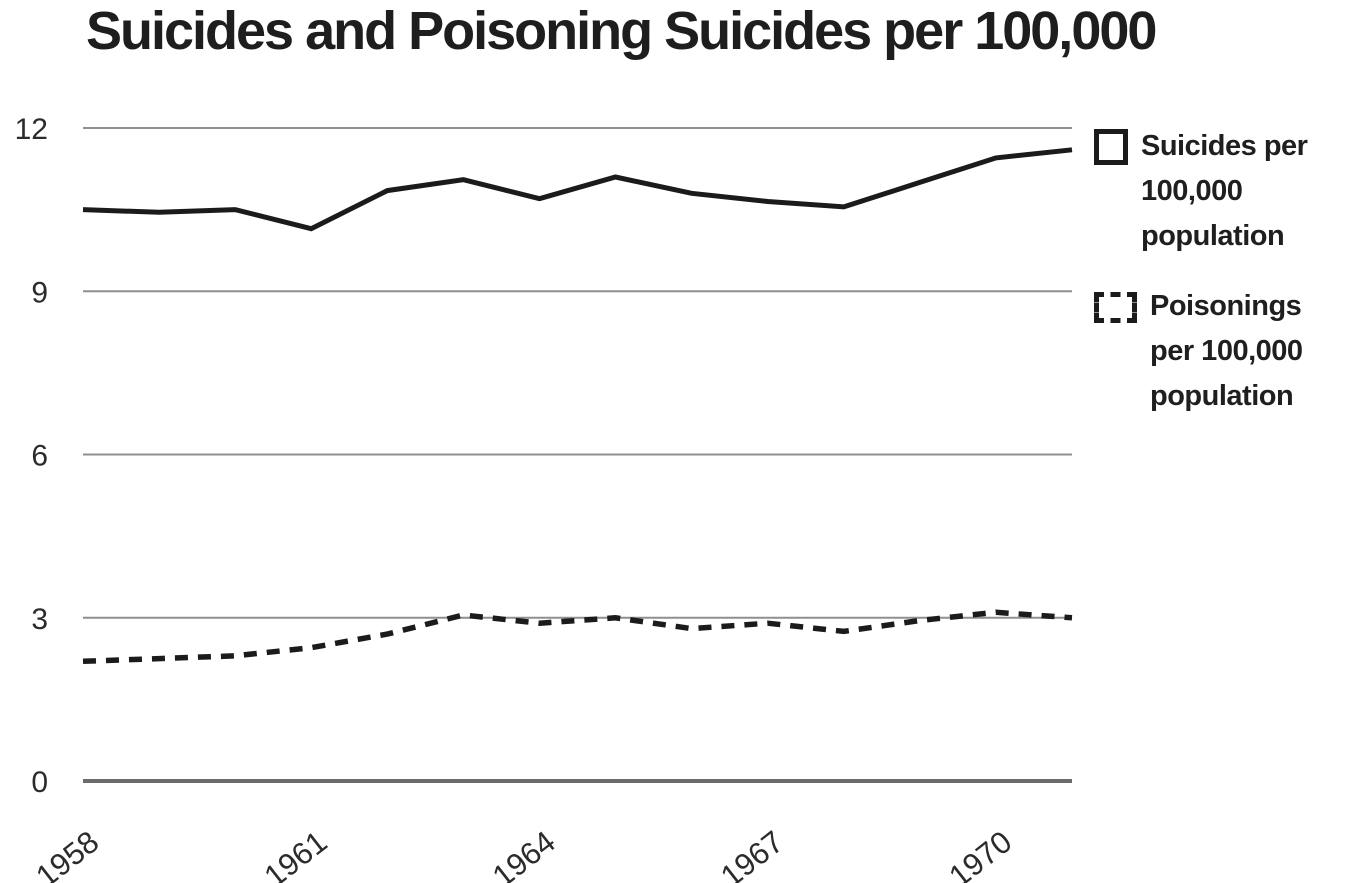  What do you see at coordinates (39, 619) in the screenshot?
I see `y-tick-label-3: 3` at bounding box center [39, 619].